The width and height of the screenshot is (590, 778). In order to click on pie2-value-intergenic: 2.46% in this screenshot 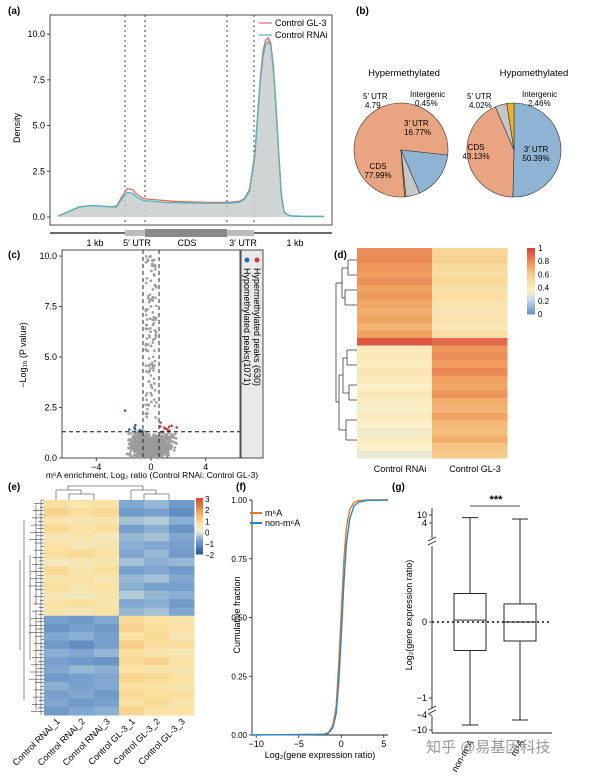, I will do `click(539, 103)`.